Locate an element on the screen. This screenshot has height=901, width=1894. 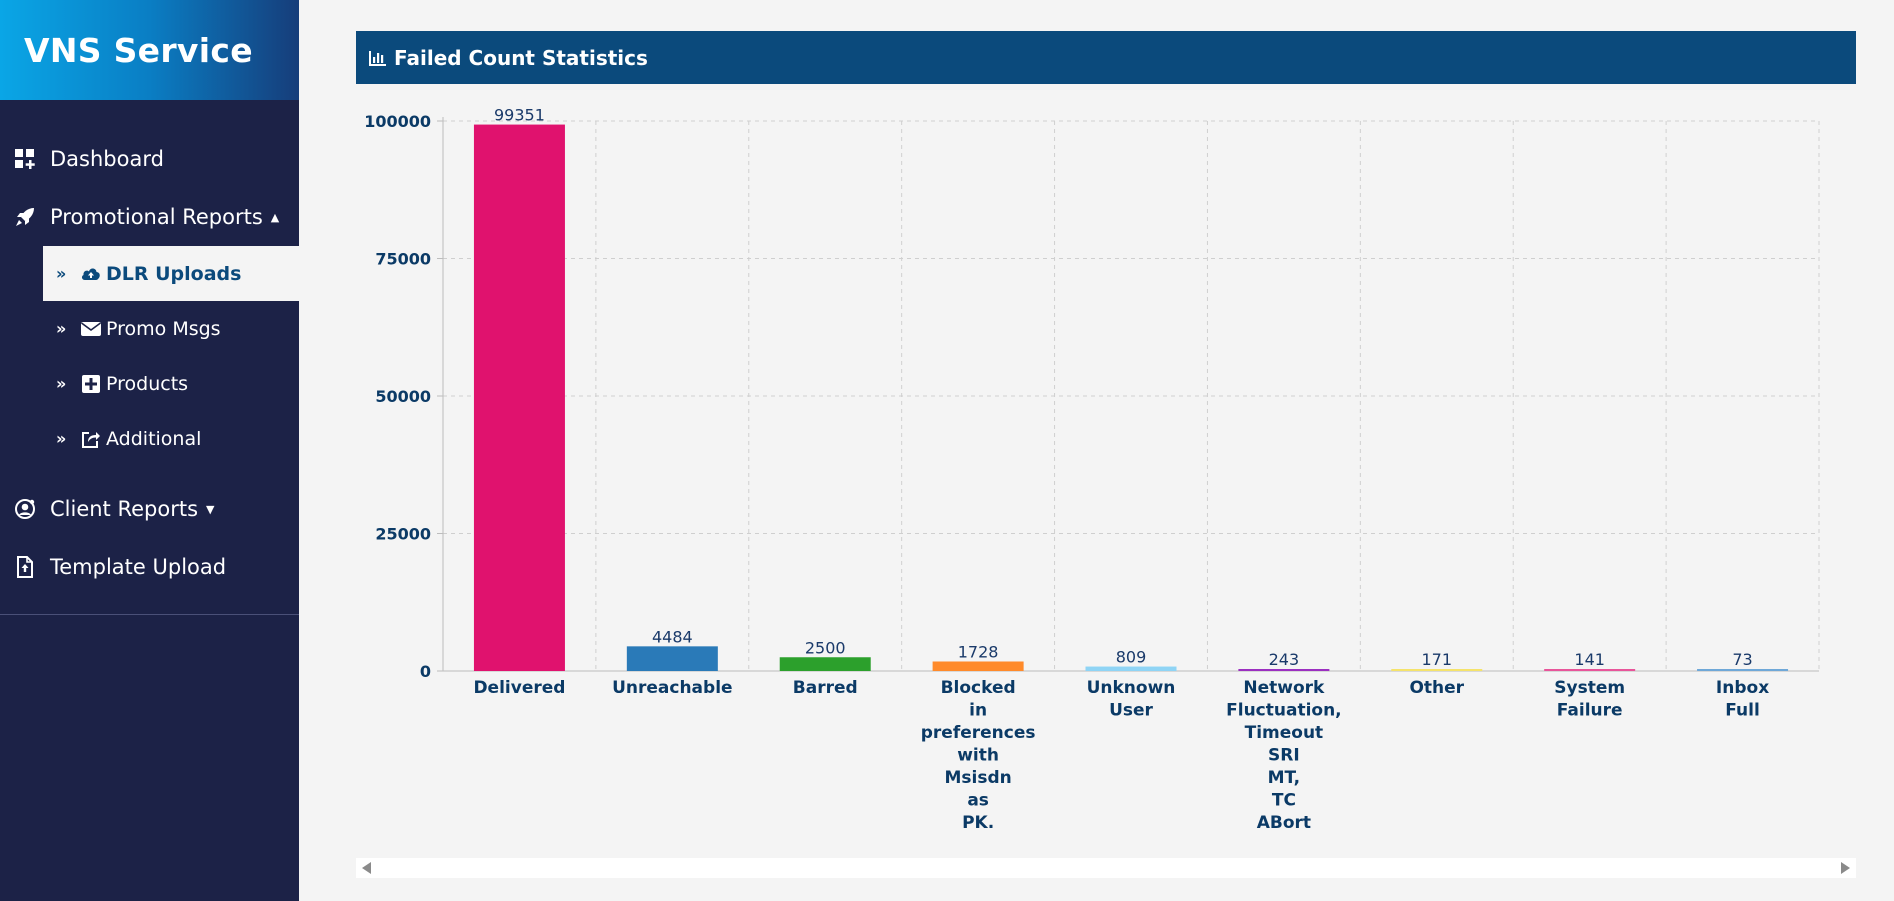
data-label: 141 is located at coordinates (1589, 659).